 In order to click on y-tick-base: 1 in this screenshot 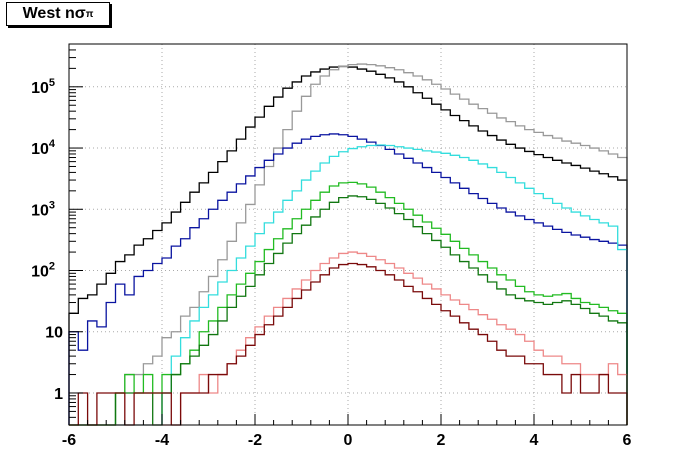, I will do `click(58, 394)`.